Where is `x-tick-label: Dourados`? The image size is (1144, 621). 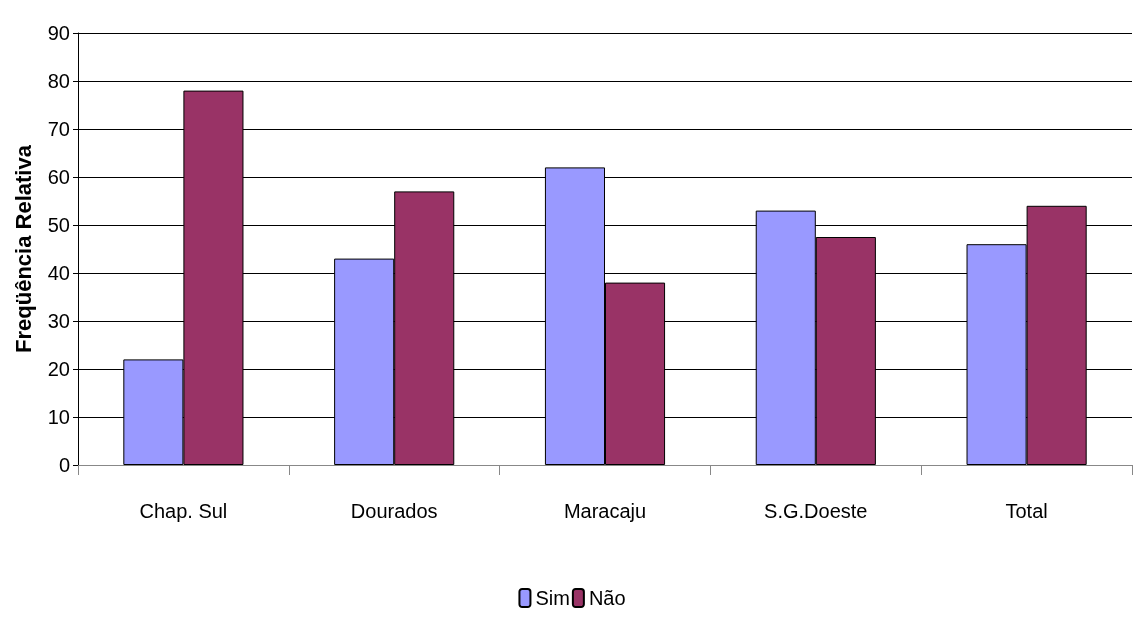 x-tick-label: Dourados is located at coordinates (394, 511).